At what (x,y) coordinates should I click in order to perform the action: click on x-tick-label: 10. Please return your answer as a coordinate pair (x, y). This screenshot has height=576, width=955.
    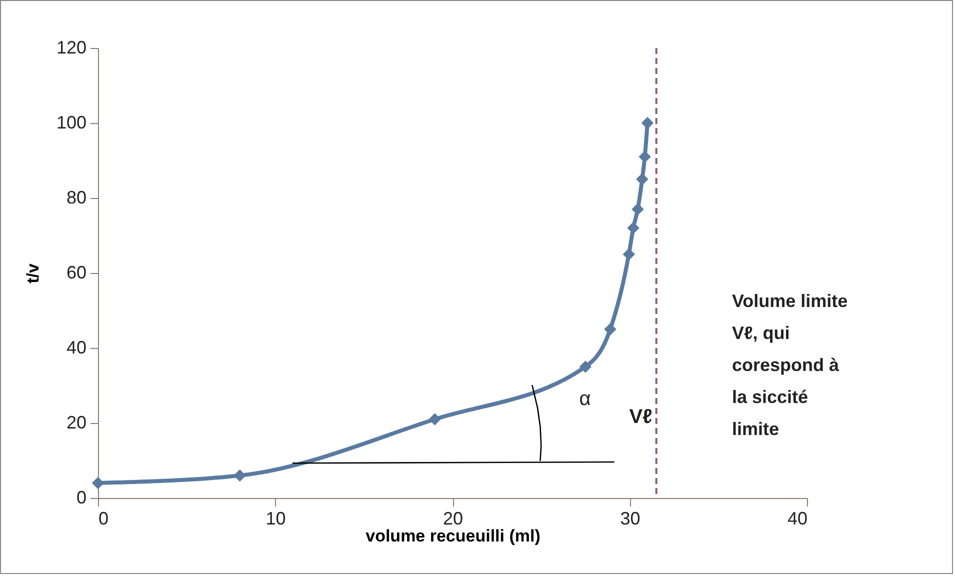
    Looking at the image, I should click on (276, 518).